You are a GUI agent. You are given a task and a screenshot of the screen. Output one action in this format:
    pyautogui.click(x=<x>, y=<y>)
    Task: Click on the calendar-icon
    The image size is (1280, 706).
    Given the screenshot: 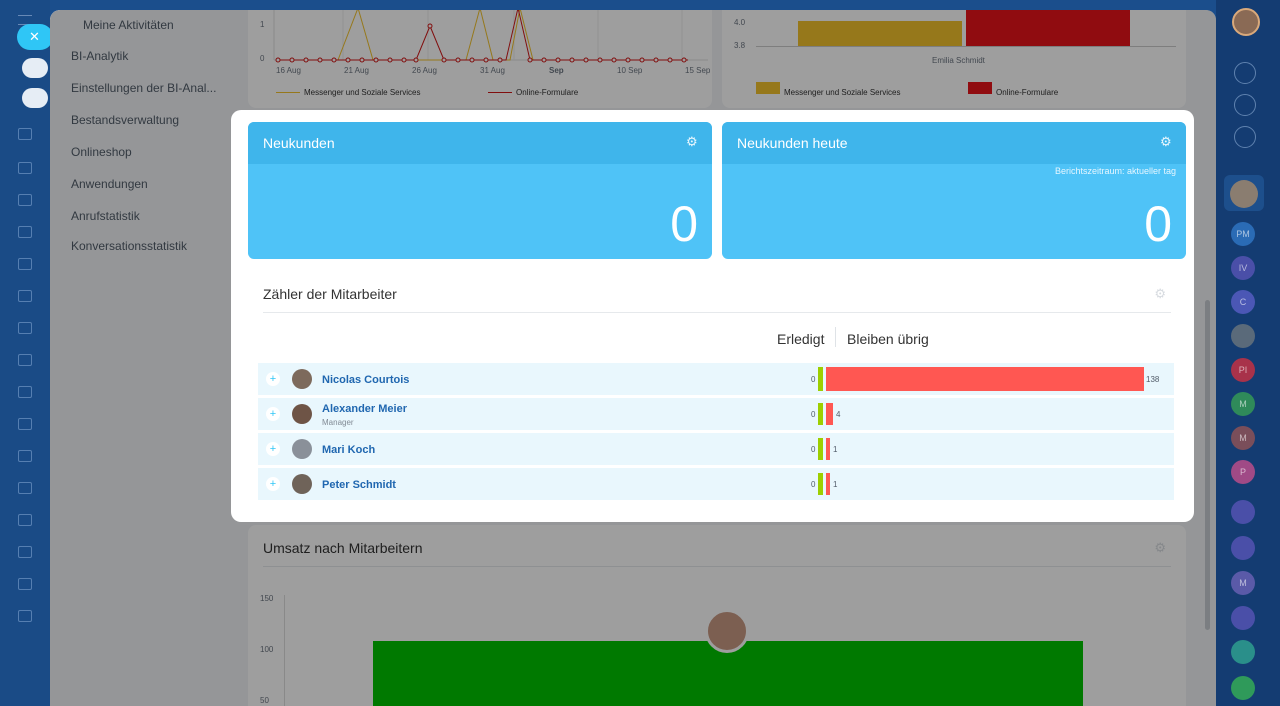 What is the action you would take?
    pyautogui.click(x=25, y=328)
    